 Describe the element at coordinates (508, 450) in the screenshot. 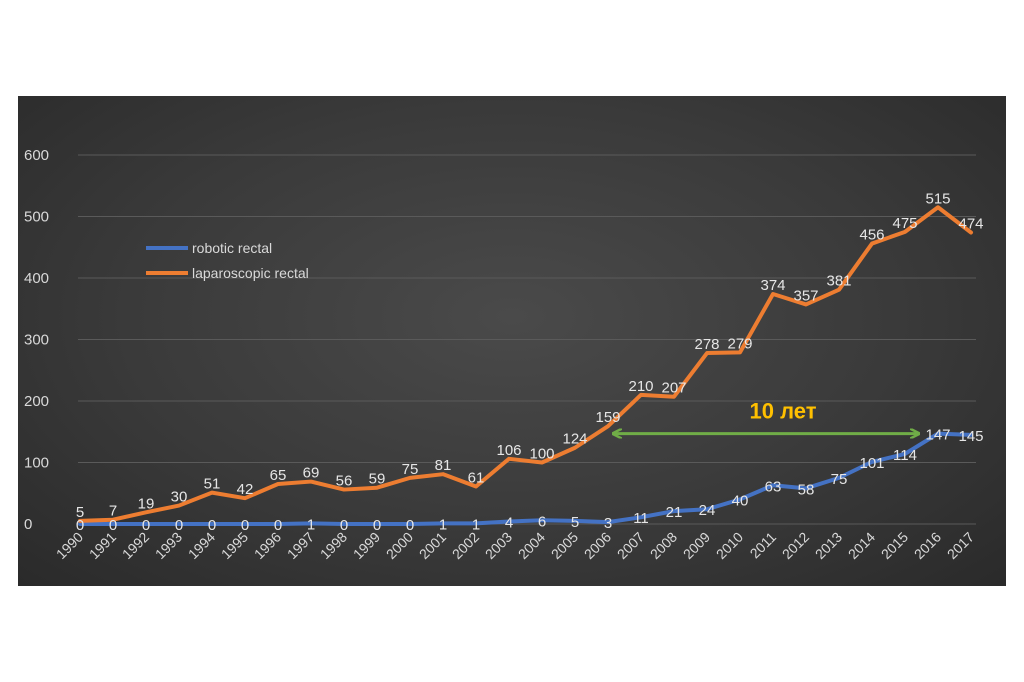

I see `data-label: 106` at that location.